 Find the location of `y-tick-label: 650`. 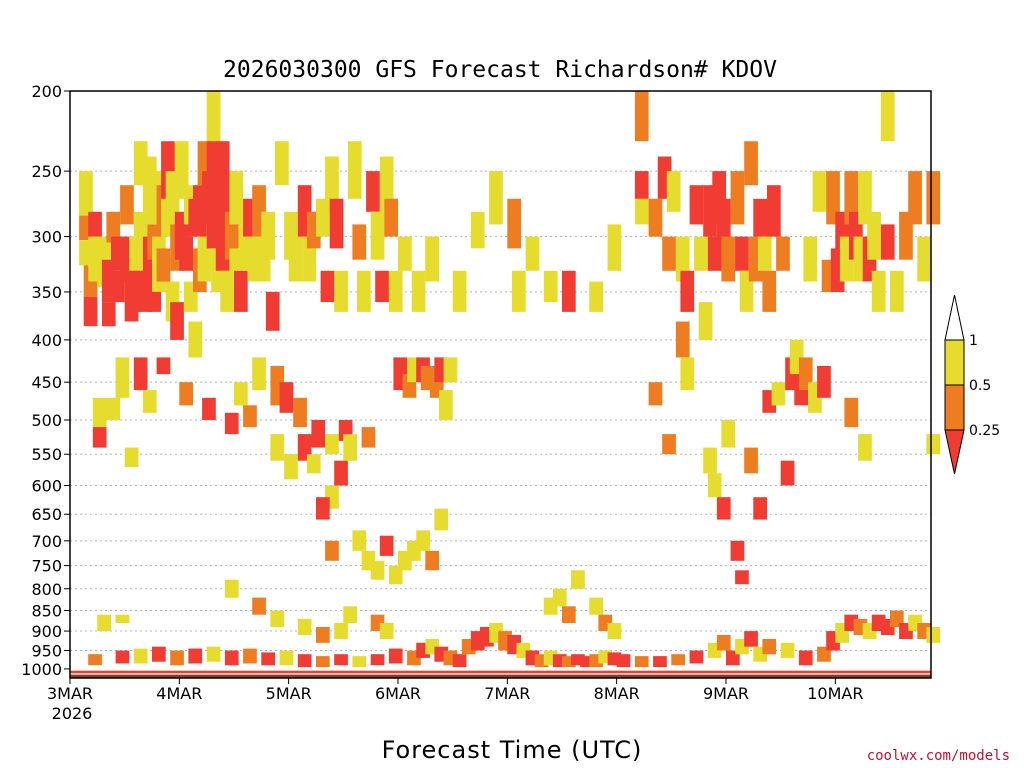

y-tick-label: 650 is located at coordinates (46, 514).